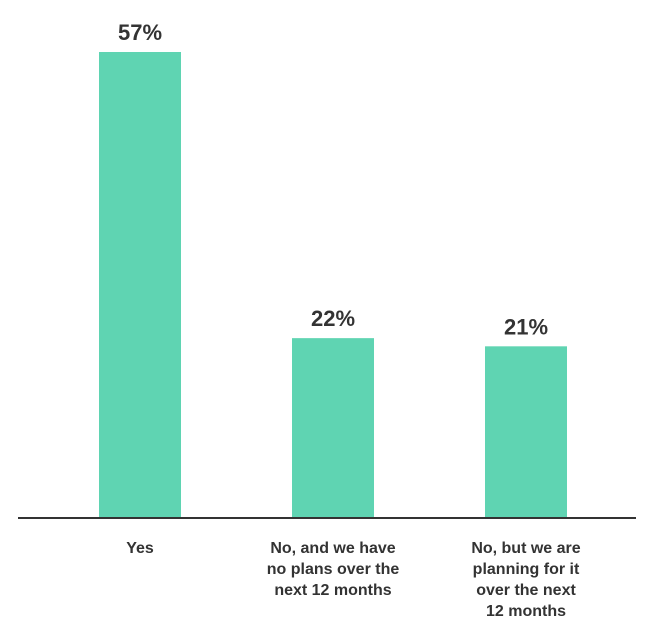 Image resolution: width=652 pixels, height=621 pixels. I want to click on data-label-1: 57%, so click(140, 32).